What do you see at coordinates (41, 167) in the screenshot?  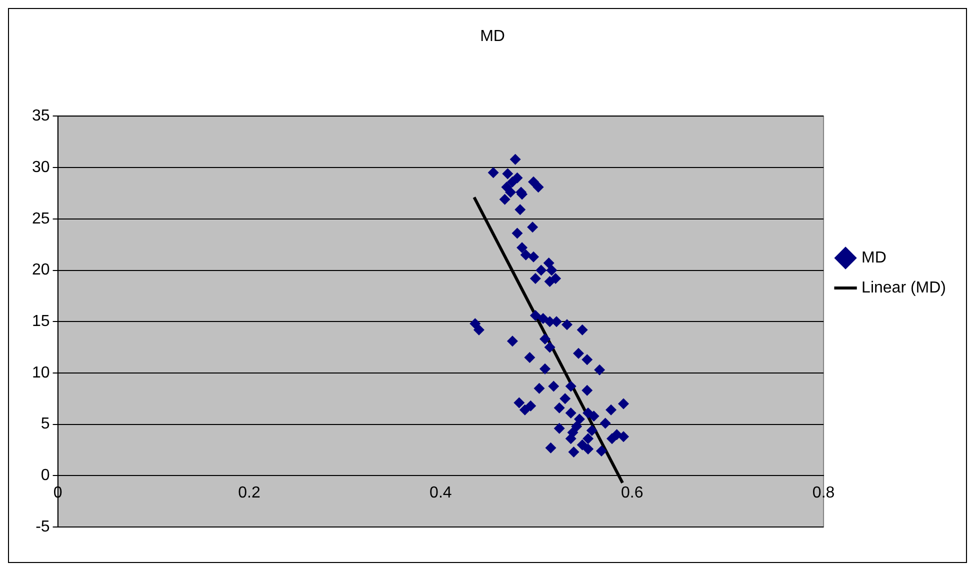 I see `y-tick-label: 30` at bounding box center [41, 167].